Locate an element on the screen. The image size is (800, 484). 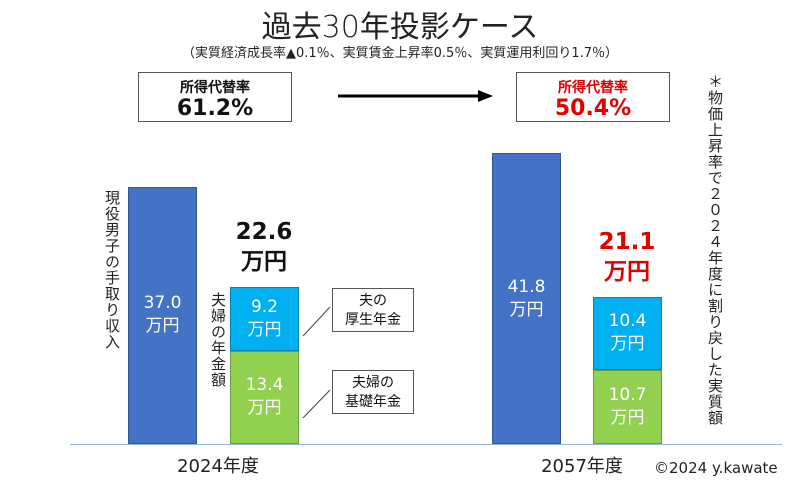
callout-line-kiso is located at coordinates (316, 404).